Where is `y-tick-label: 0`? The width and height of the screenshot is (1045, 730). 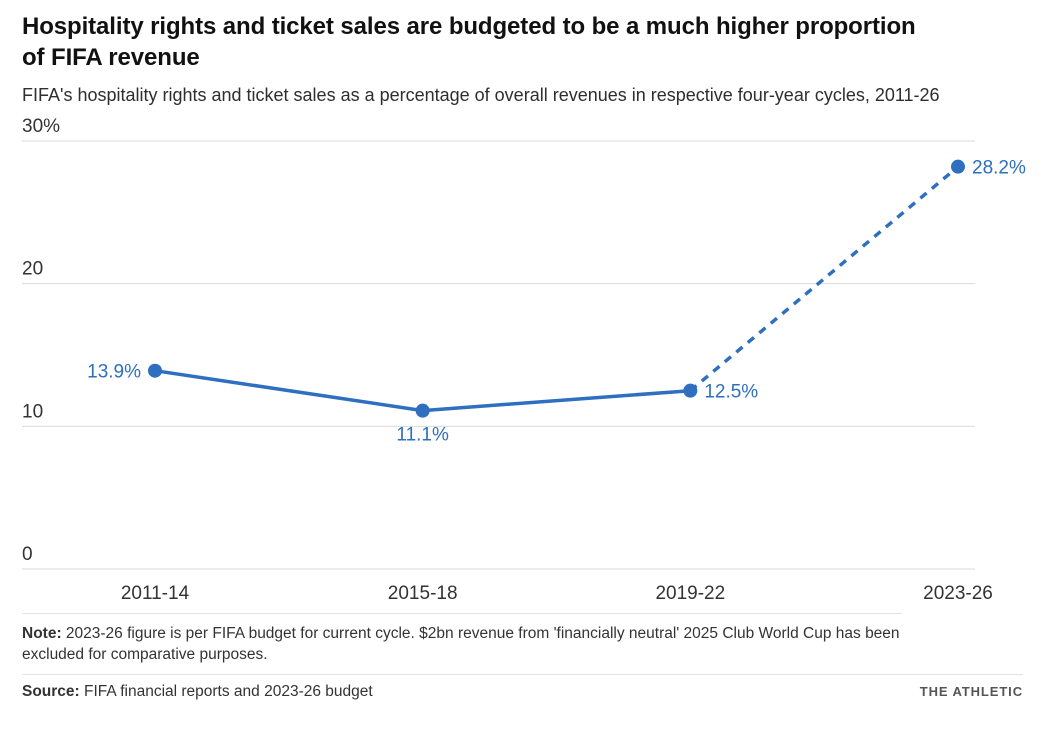 y-tick-label: 0 is located at coordinates (27, 554).